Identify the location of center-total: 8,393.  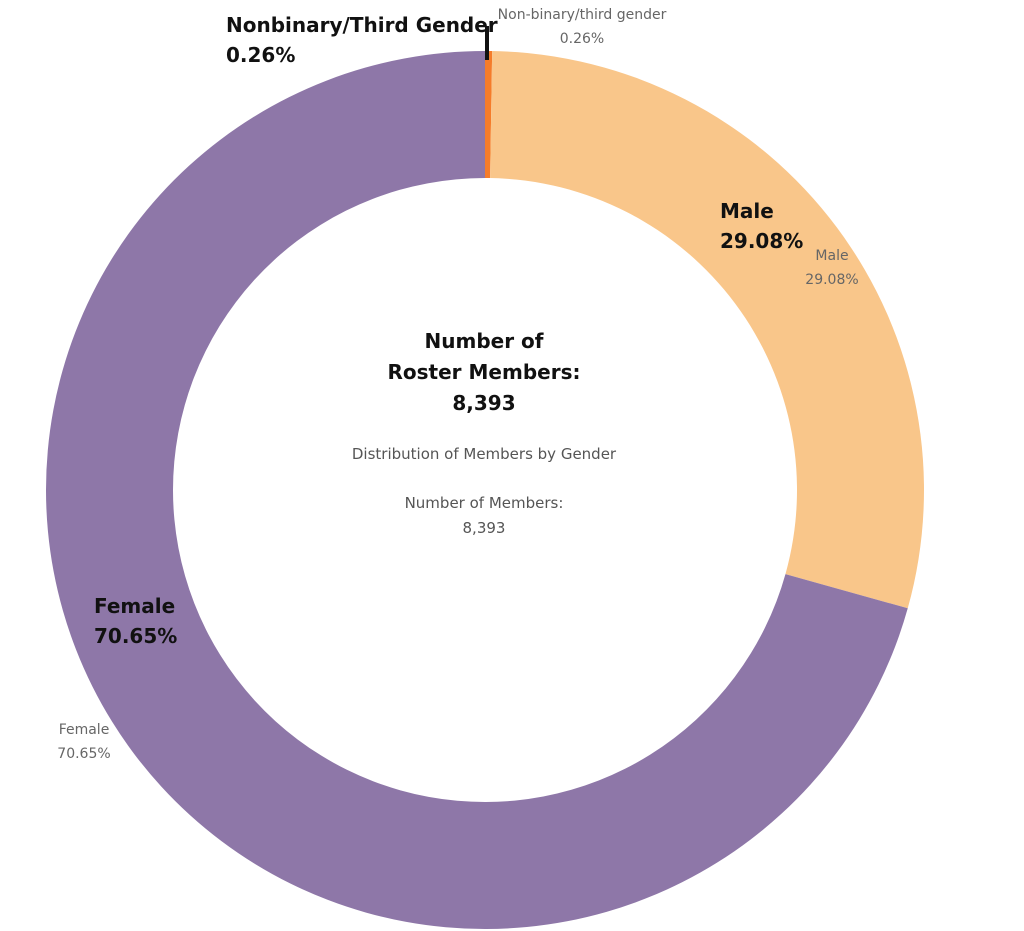
(483, 403).